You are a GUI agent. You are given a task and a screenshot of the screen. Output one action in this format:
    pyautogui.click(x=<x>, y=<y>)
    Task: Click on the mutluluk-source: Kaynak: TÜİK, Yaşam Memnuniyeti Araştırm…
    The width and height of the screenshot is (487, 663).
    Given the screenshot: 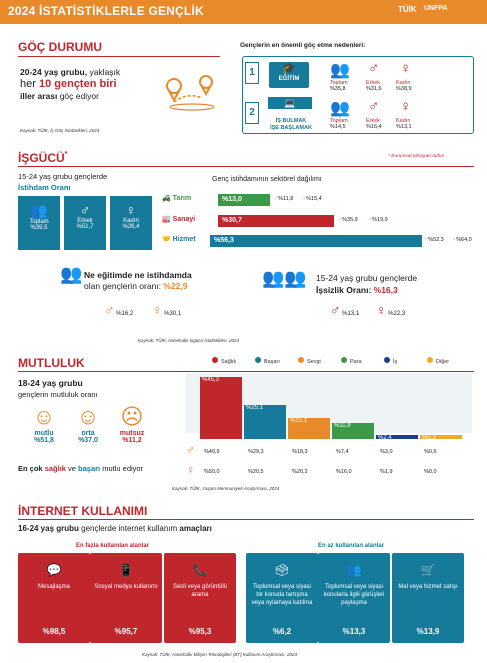 What is the action you would take?
    pyautogui.click(x=226, y=488)
    